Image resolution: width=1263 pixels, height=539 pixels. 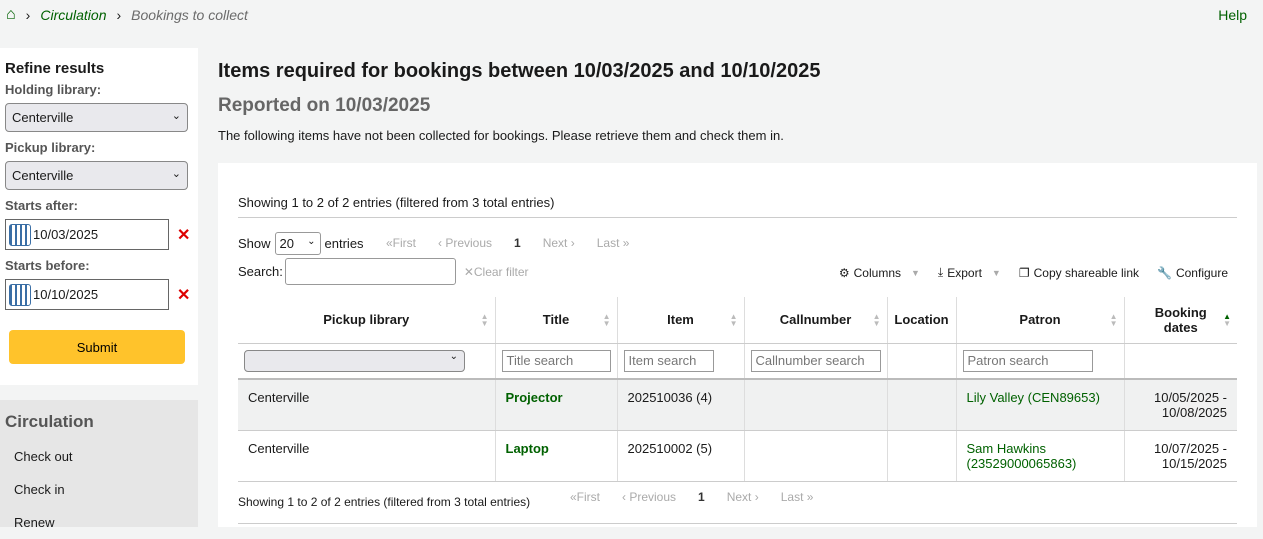 I want to click on pager-current-bottom: 1, so click(x=701, y=497).